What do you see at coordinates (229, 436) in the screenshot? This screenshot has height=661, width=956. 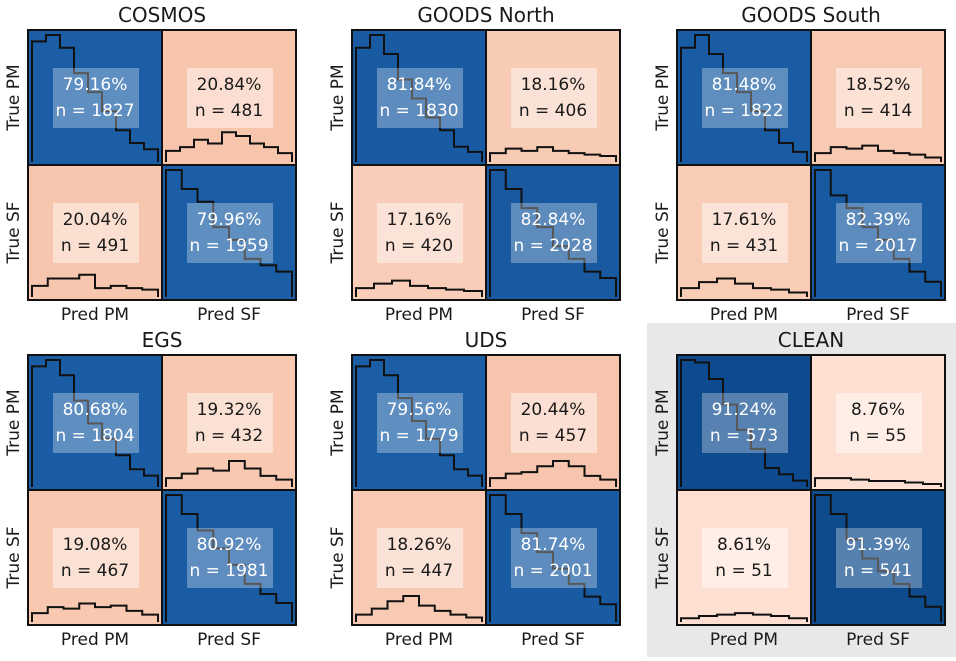 I see `cell-count: n = 432` at bounding box center [229, 436].